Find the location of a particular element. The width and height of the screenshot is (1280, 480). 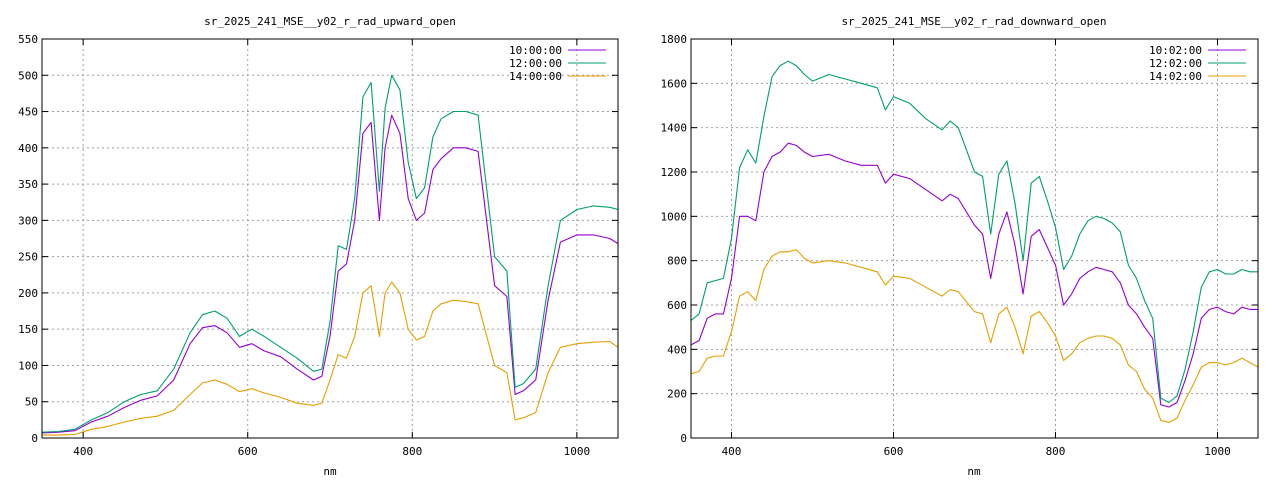

y-tick-label: 100 is located at coordinates (28, 365).